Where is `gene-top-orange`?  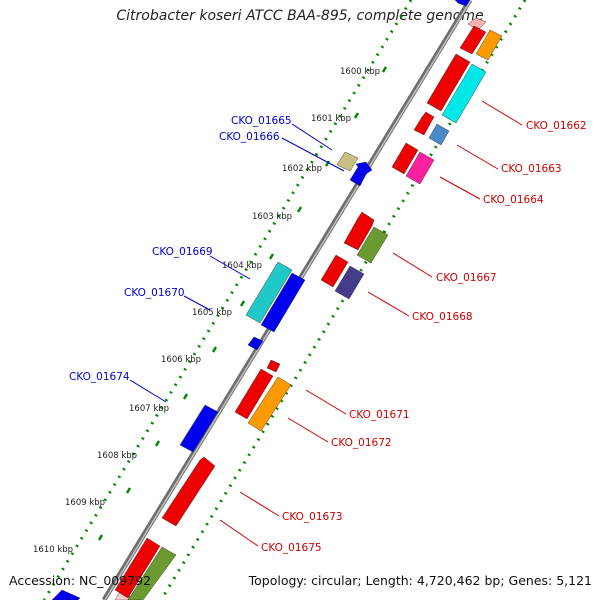
gene-top-orange is located at coordinates (489, 45).